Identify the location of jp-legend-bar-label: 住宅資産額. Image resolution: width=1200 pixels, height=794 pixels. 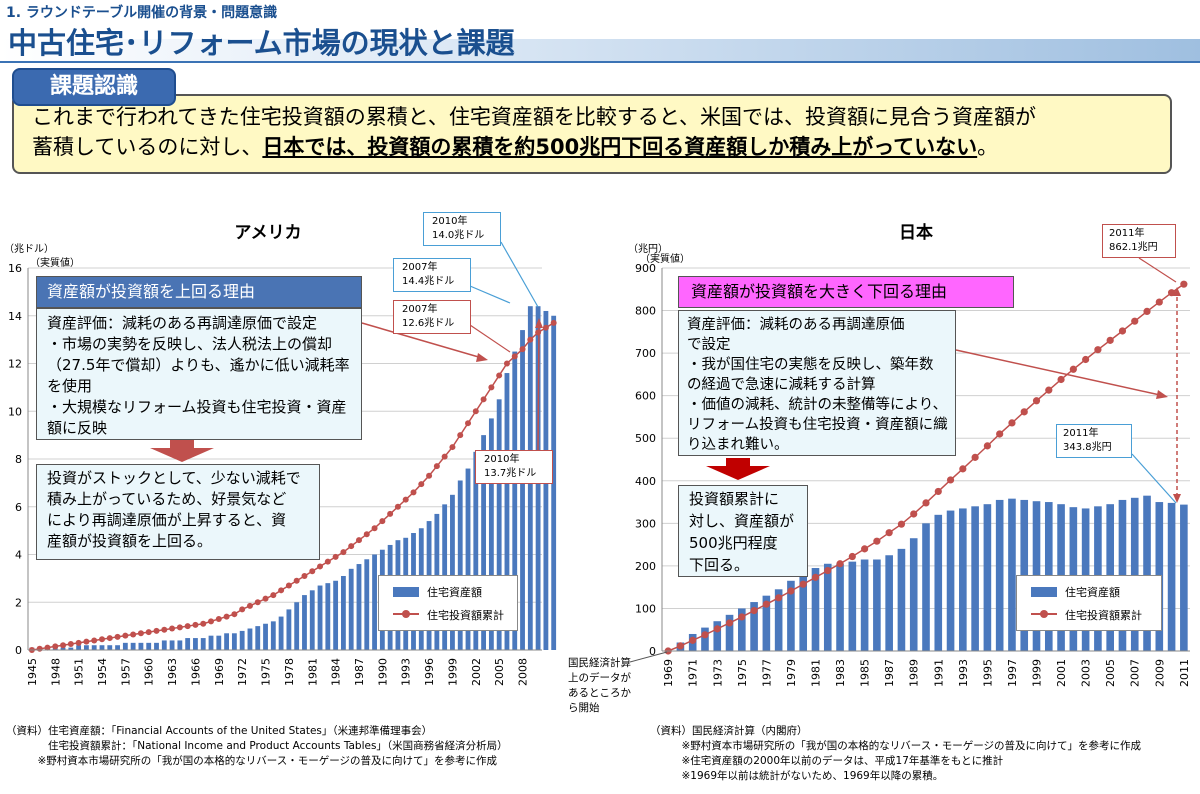
(1092, 592).